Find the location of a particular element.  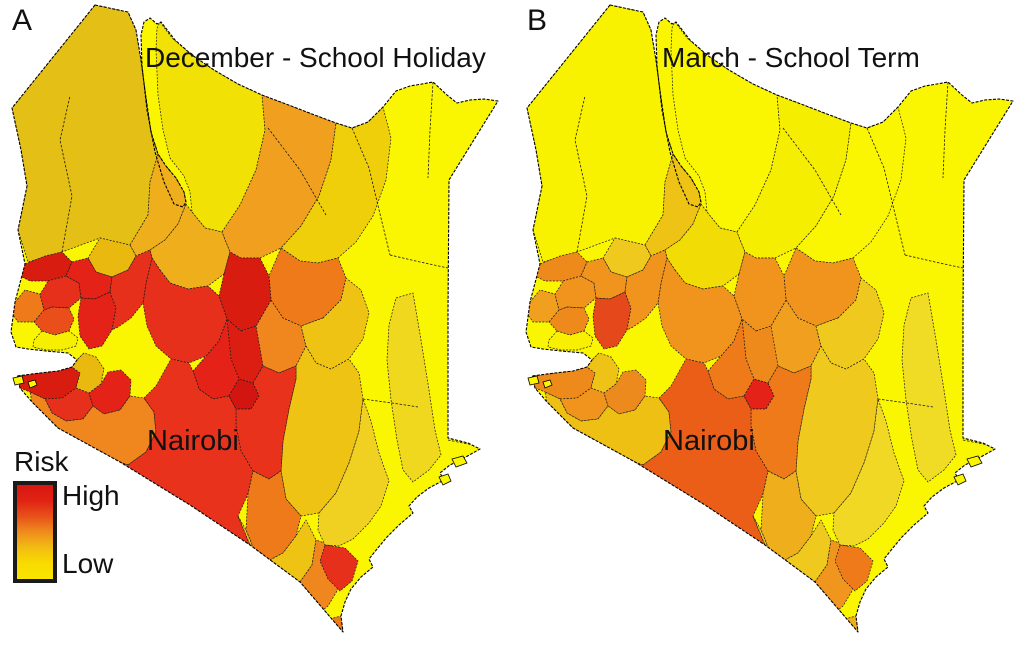

legend-color-bar is located at coordinates (35, 532).